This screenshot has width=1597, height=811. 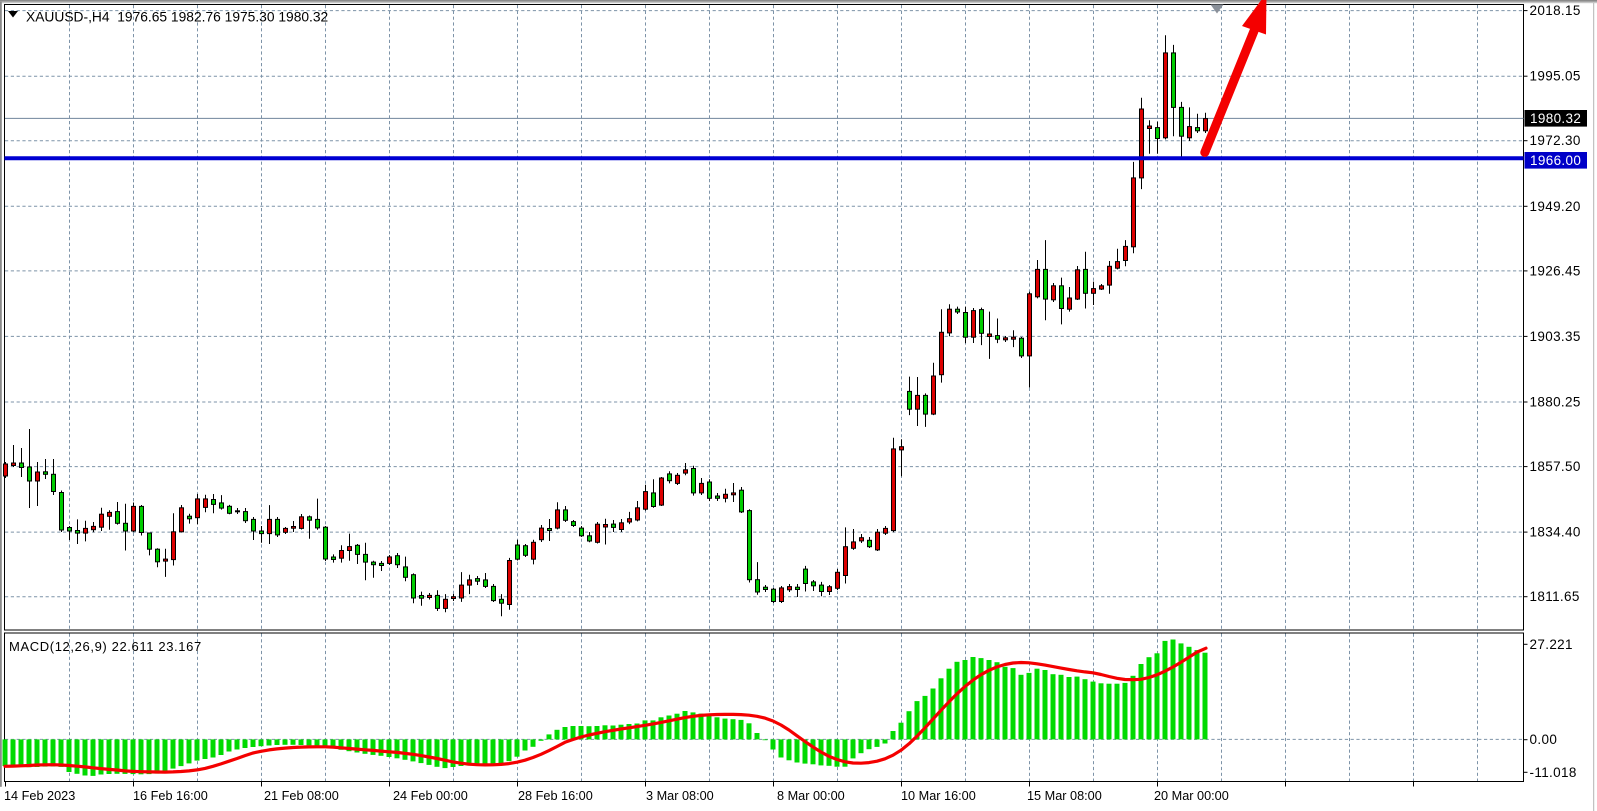 I want to click on svg-text: 21 Feb 08:00, so click(x=301, y=796).